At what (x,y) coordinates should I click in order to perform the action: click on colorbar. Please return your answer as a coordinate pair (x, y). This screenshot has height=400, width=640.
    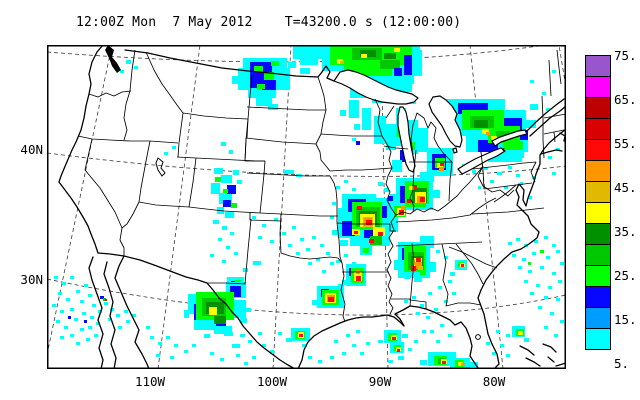
    Looking at the image, I should click on (598, 202).